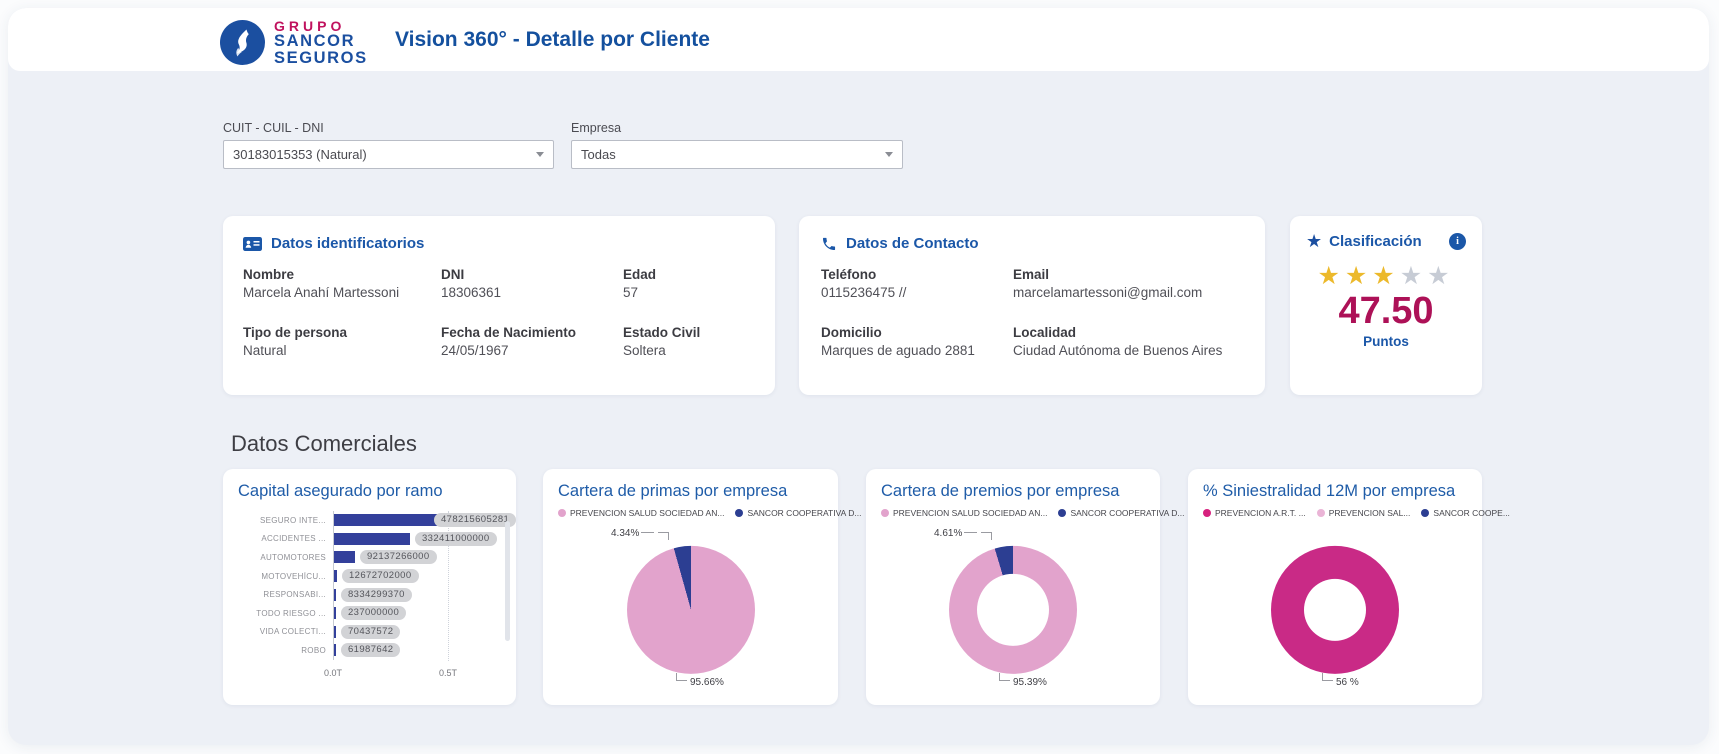 This screenshot has width=1719, height=754. I want to click on info-icon: i, so click(1457, 241).